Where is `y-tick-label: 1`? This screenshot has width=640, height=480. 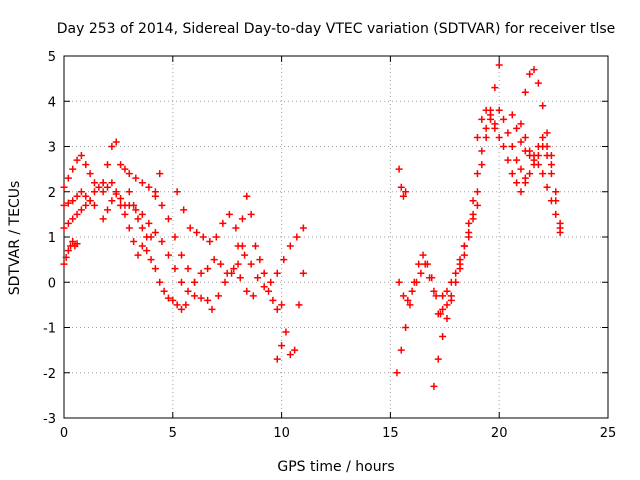
y-tick-label: 1 is located at coordinates (52, 238).